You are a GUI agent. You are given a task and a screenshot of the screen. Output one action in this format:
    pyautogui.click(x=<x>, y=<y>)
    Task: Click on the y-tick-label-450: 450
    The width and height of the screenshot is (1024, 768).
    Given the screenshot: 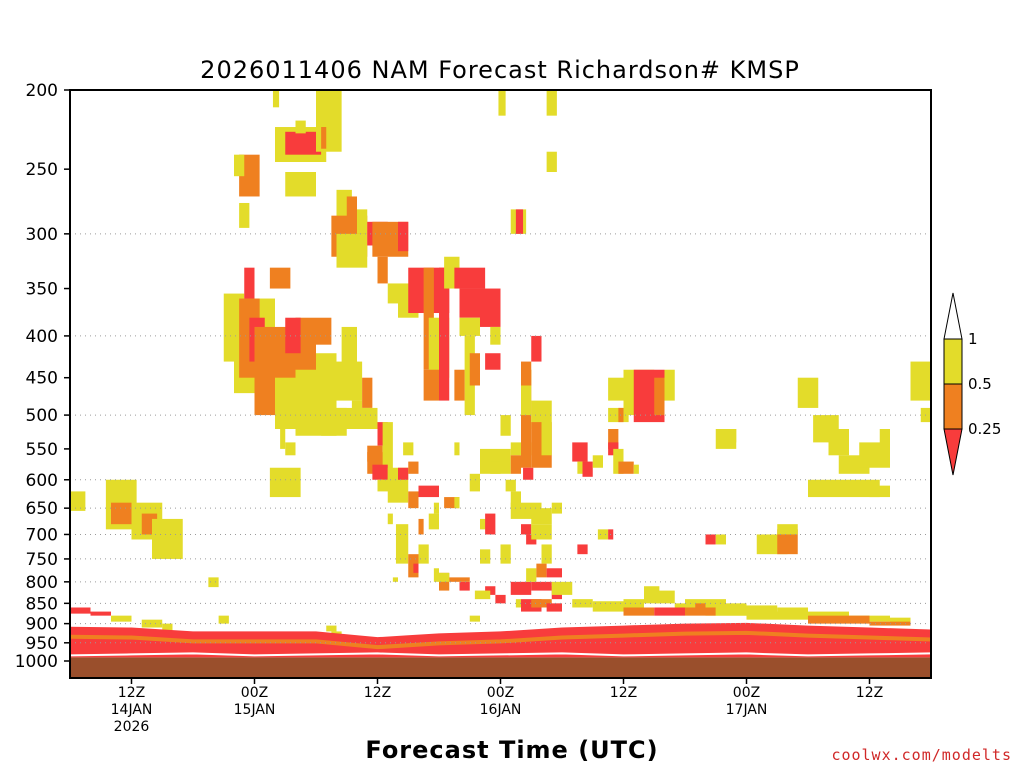 What is the action you would take?
    pyautogui.click(x=42, y=379)
    